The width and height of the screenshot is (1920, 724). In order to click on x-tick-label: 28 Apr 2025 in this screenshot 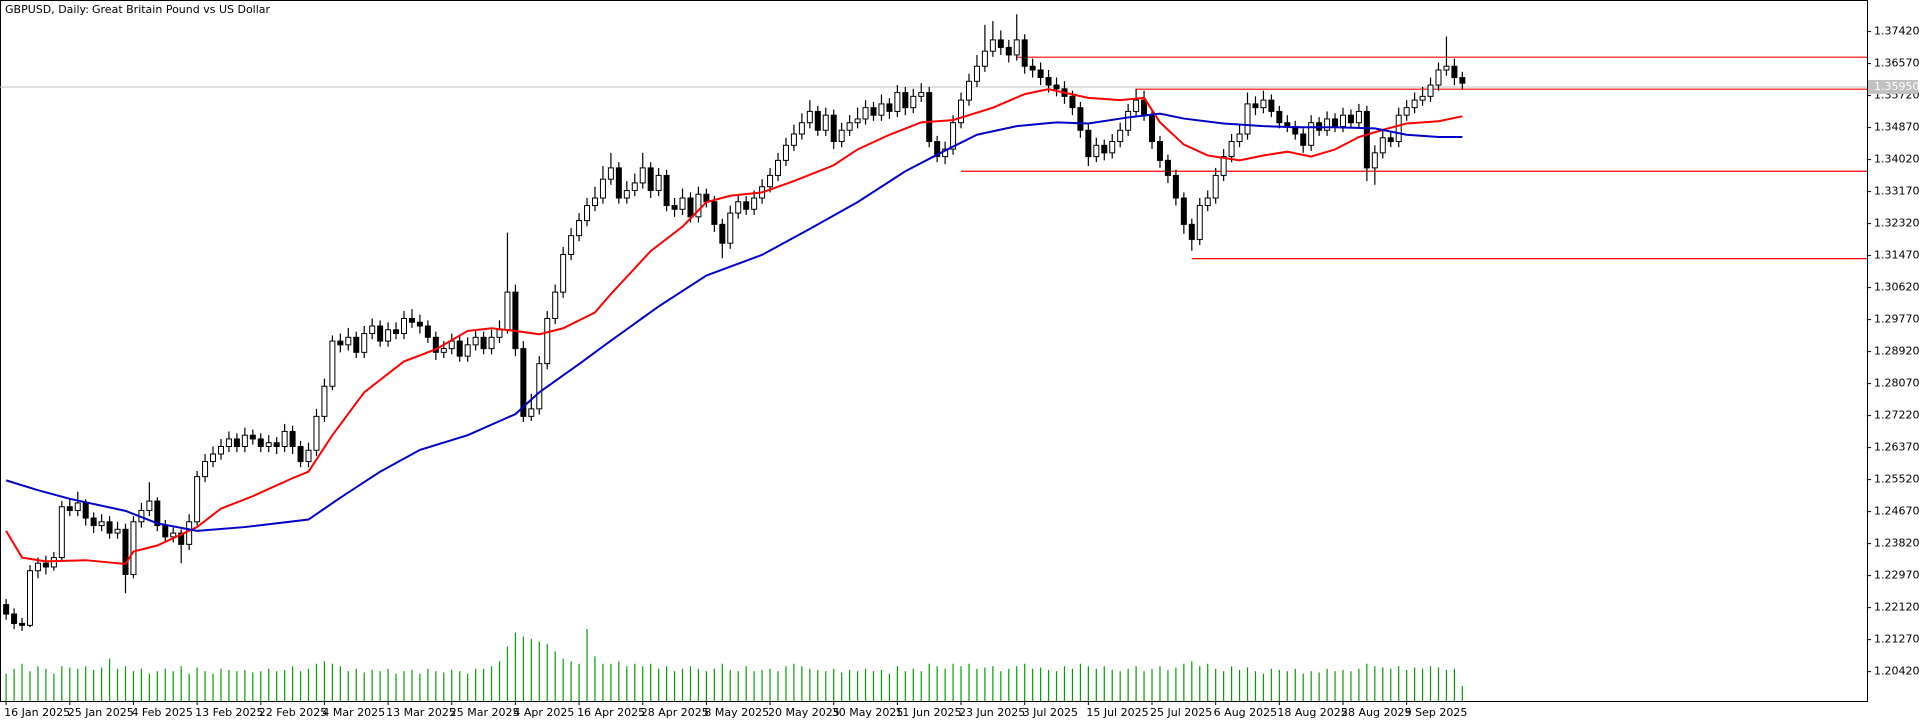, I will do `click(675, 712)`.